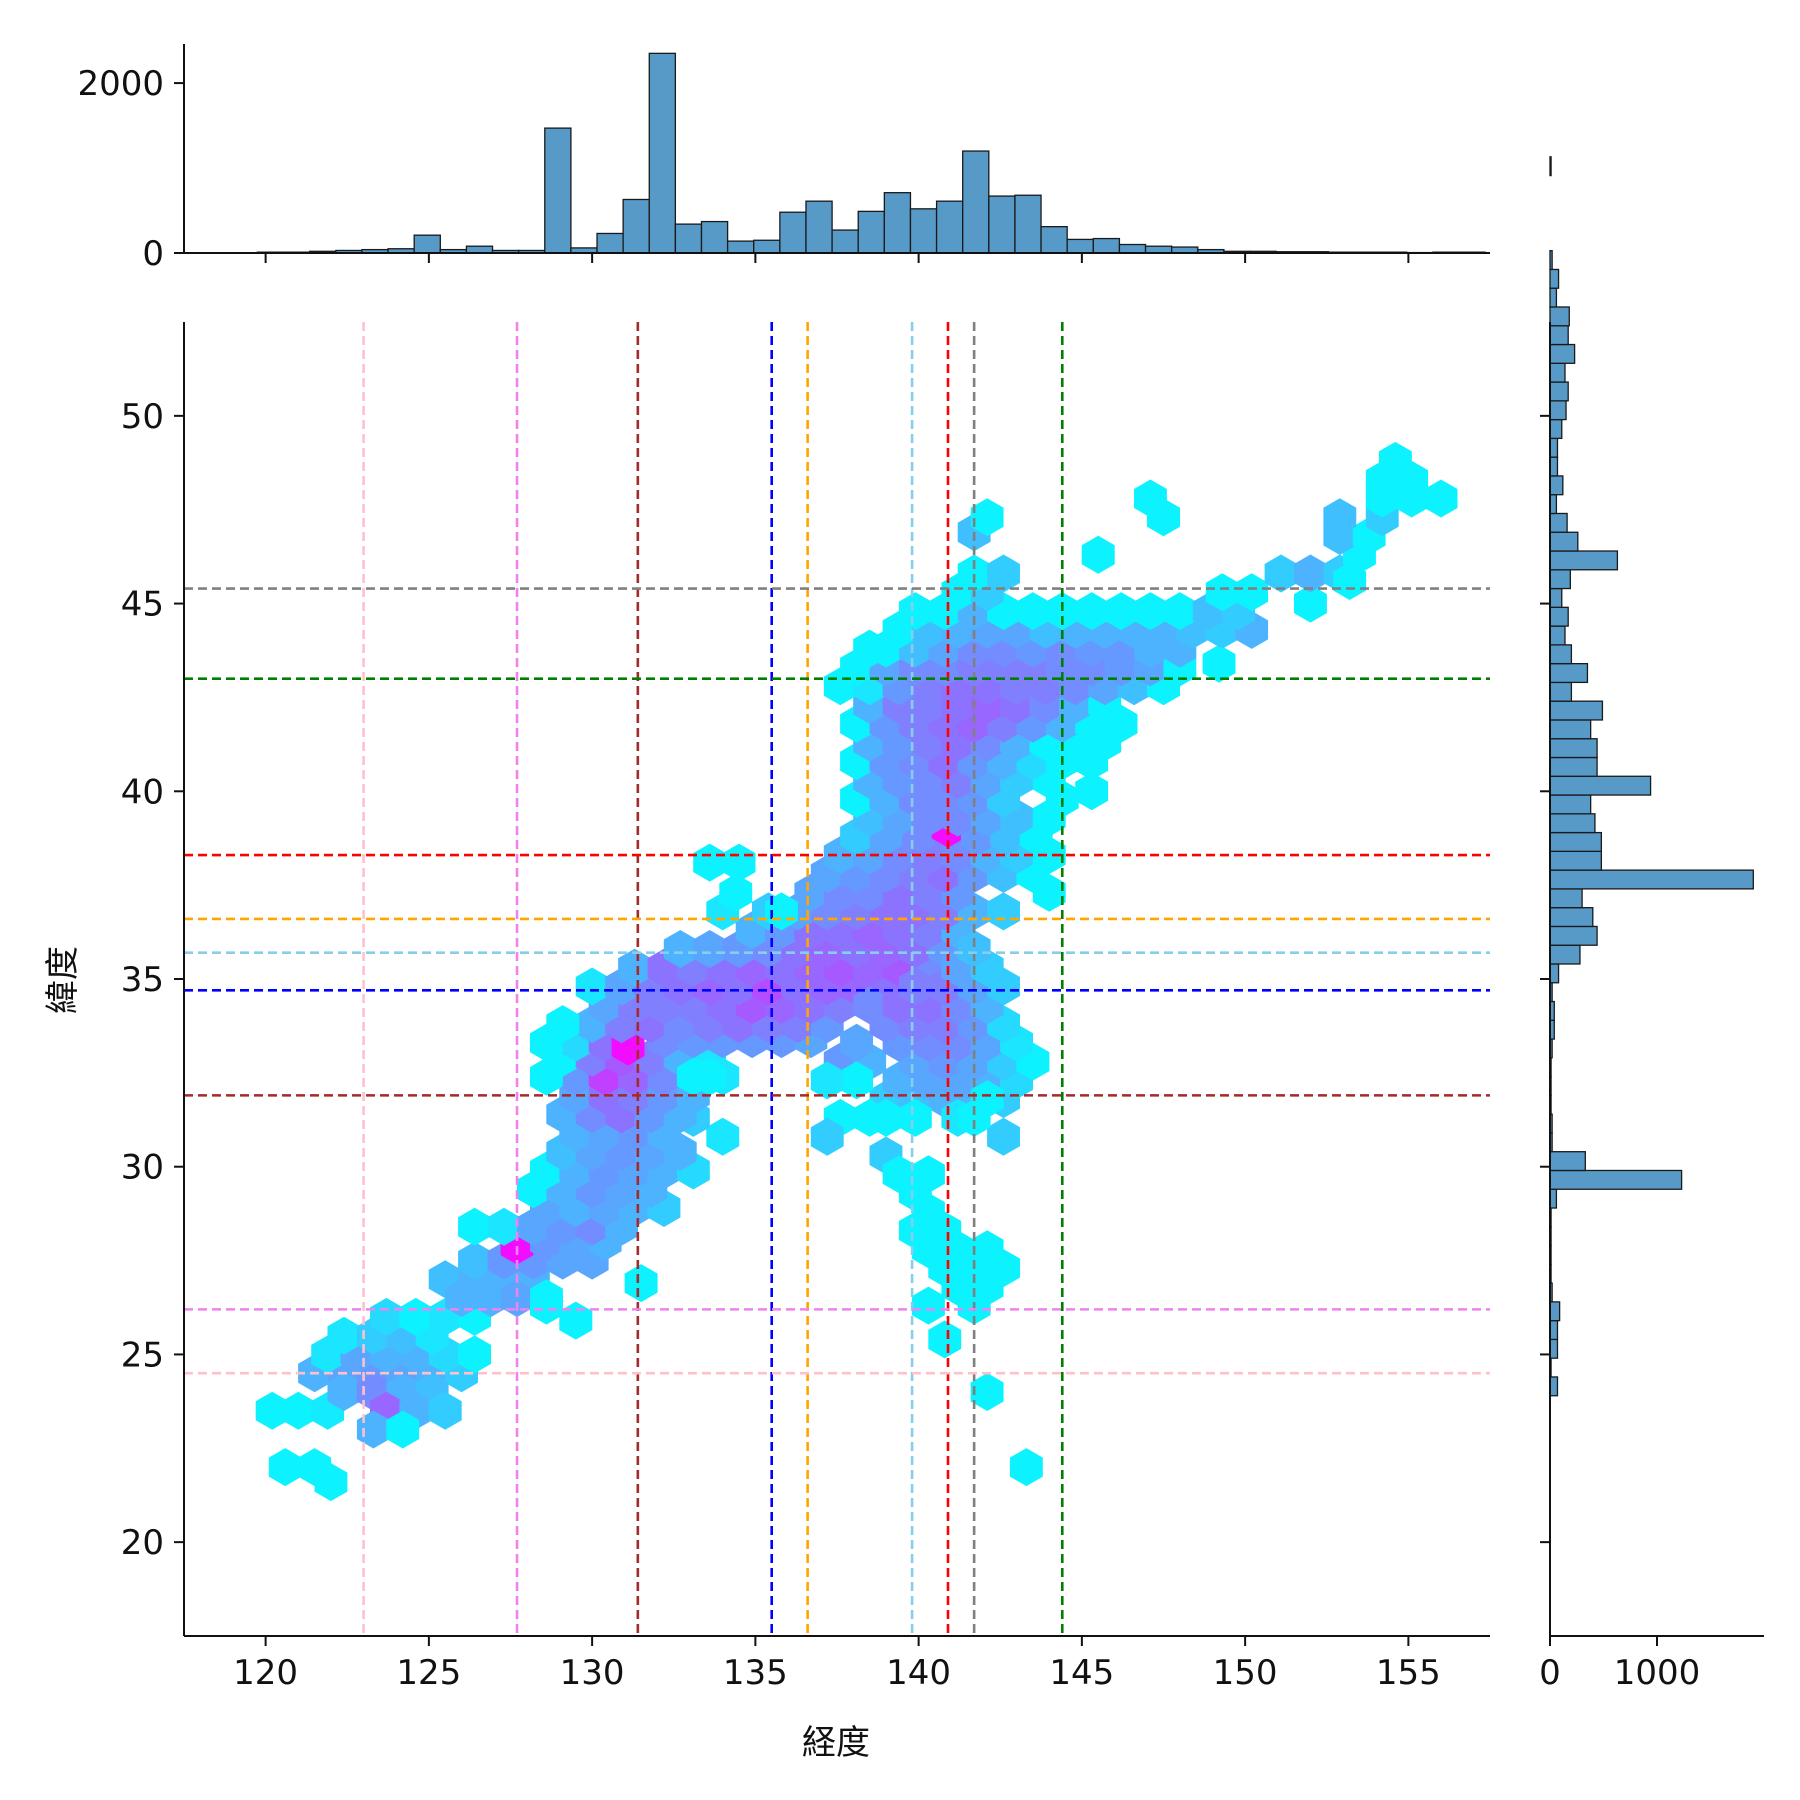 The height and width of the screenshot is (1800, 1800). I want to click on right-hist-x-tick-label-1: 1000, so click(1657, 1673).